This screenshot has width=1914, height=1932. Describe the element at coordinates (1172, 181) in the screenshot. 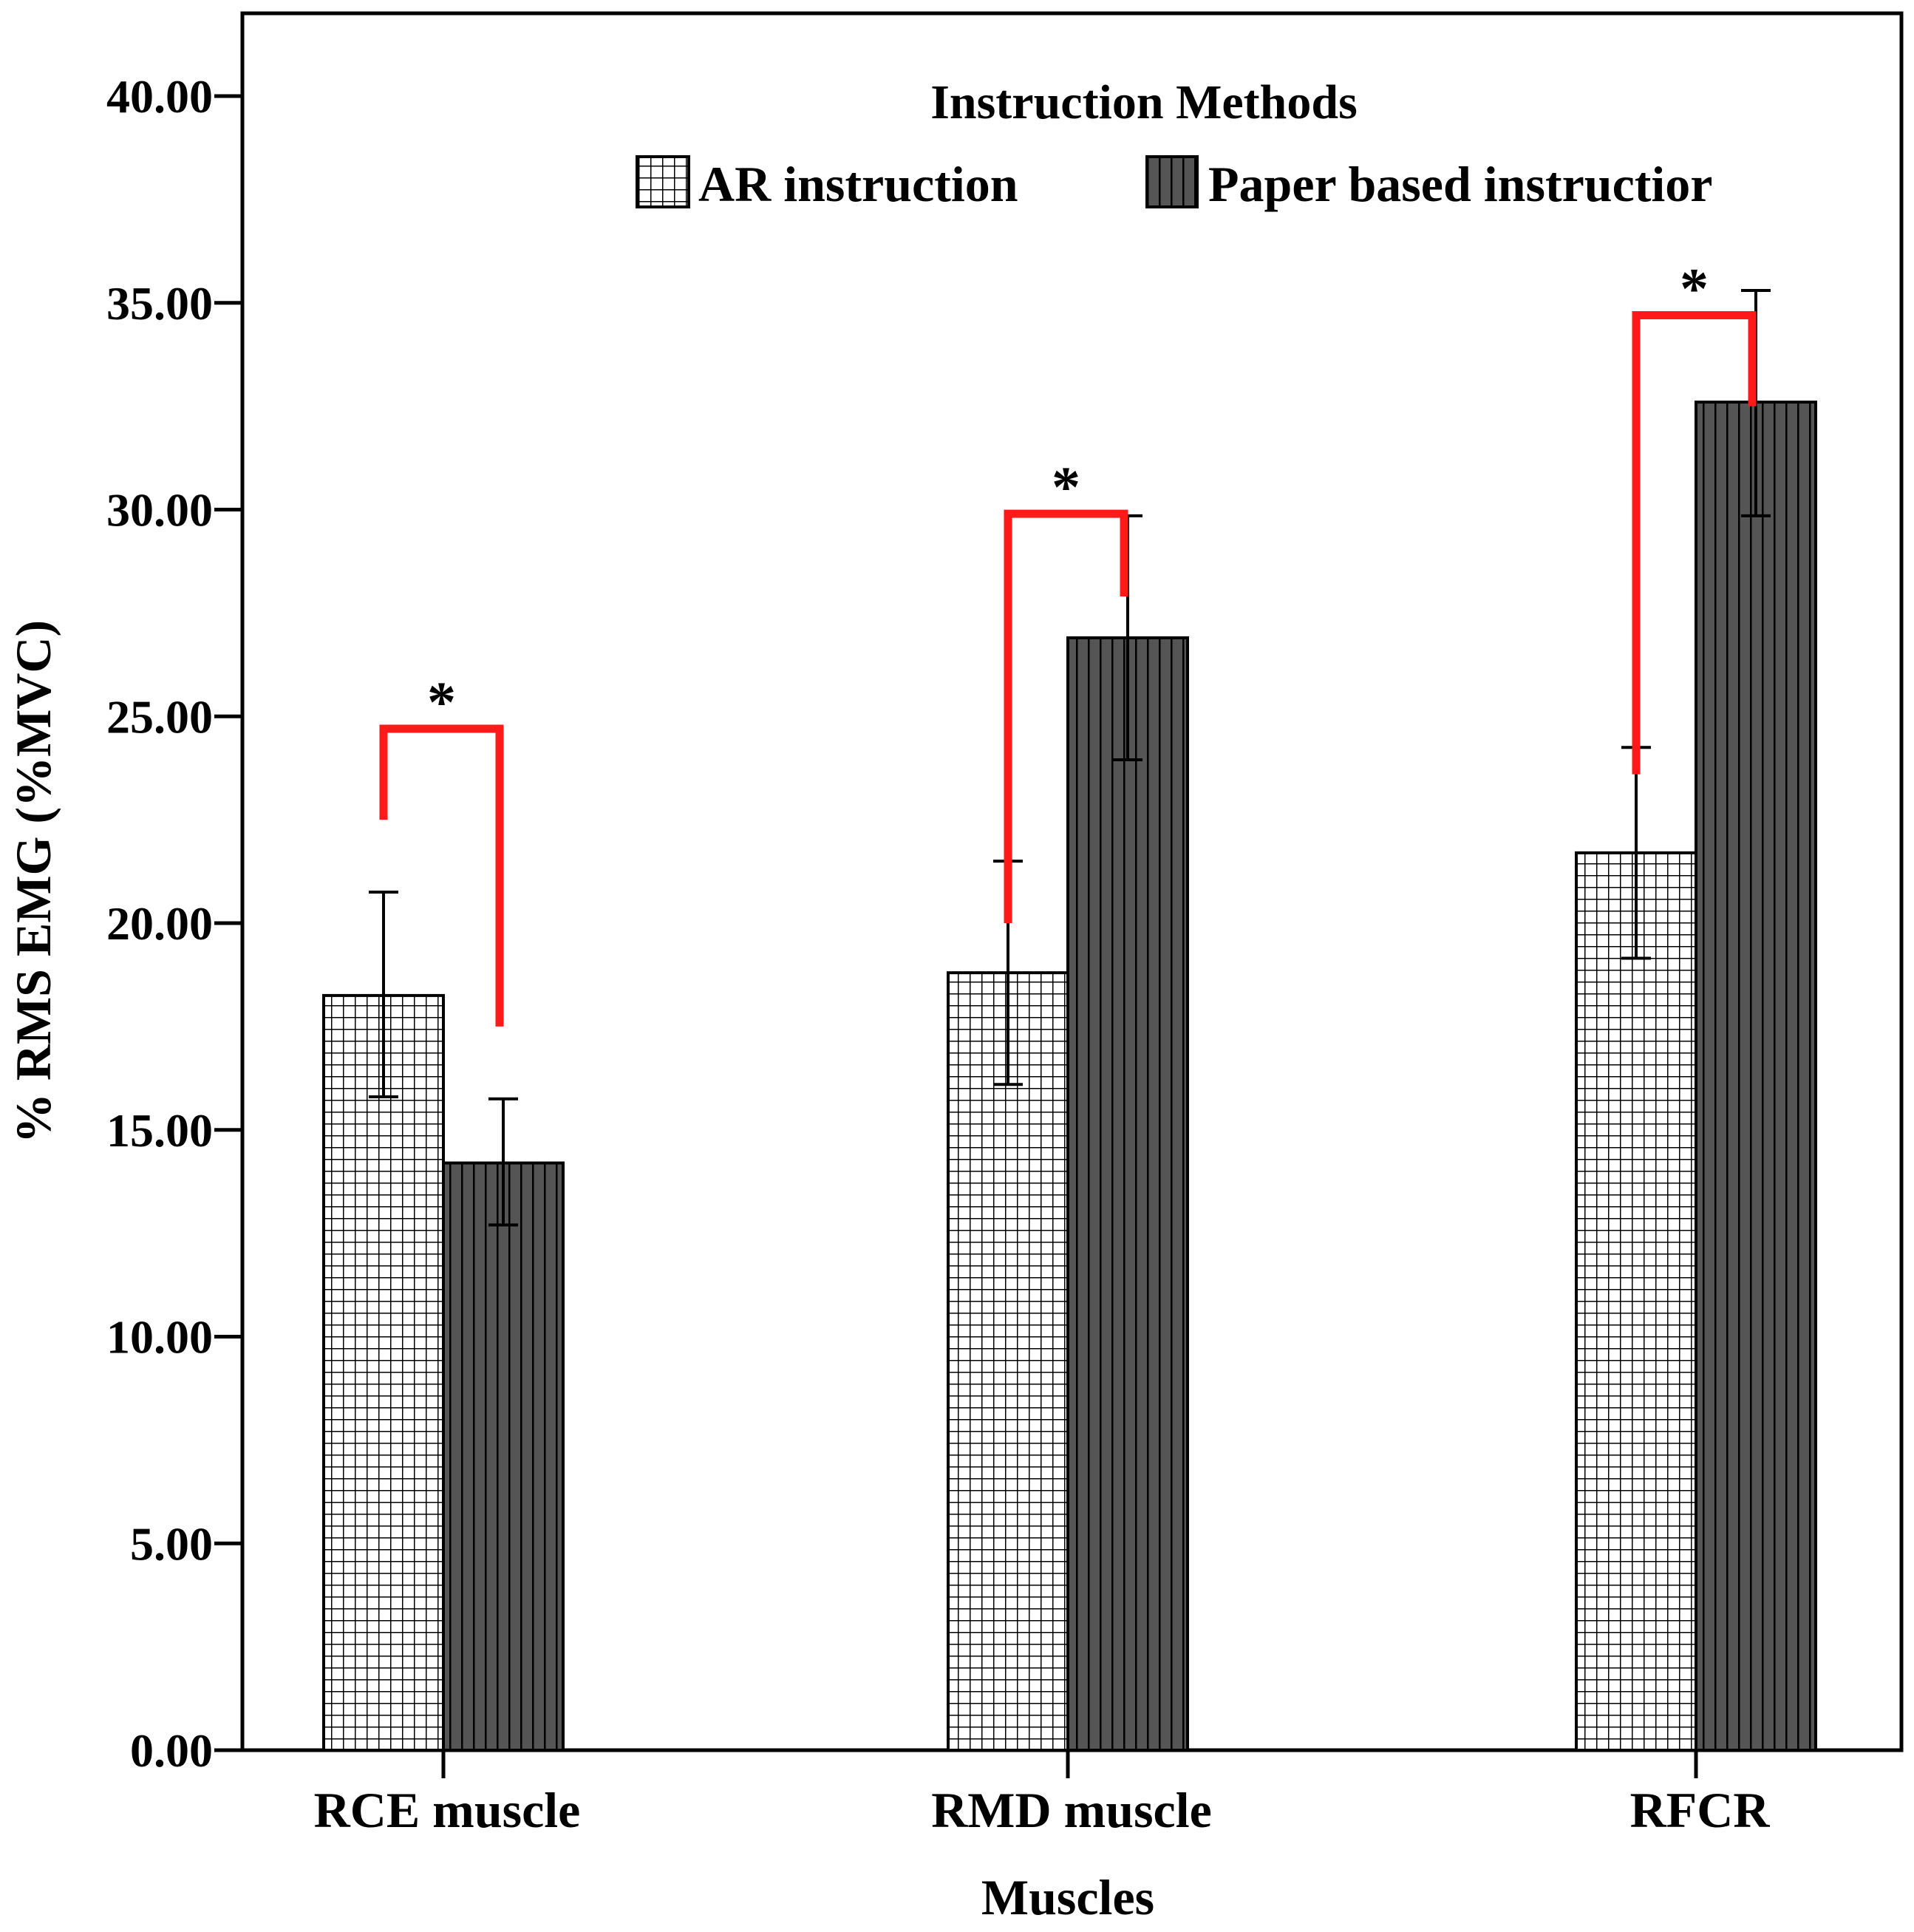

I see `legend-swatch-paper` at that location.